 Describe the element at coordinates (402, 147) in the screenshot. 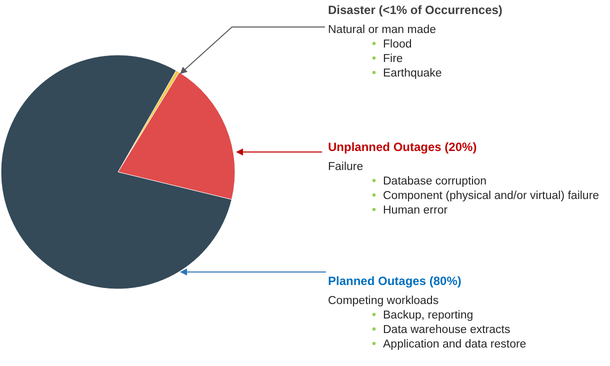

I see `slice-label: Unplanned Outages (20%)` at that location.